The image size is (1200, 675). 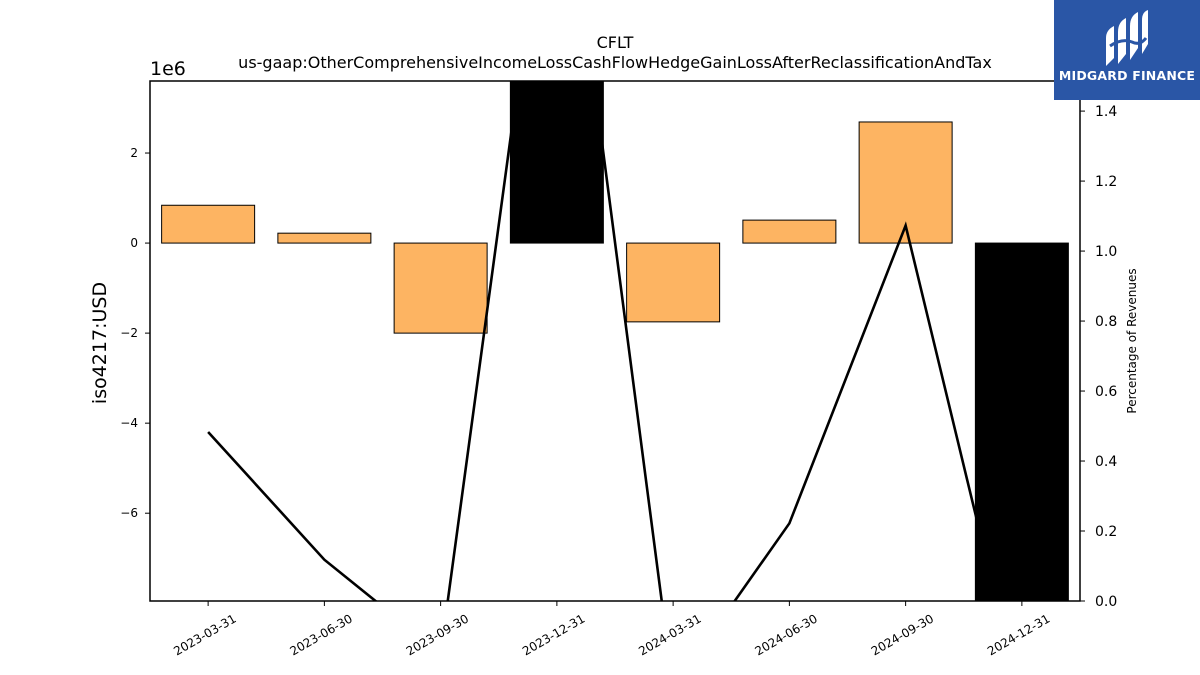 I want to click on x-tick-label: 2024-12-31, so click(x=1018, y=634).